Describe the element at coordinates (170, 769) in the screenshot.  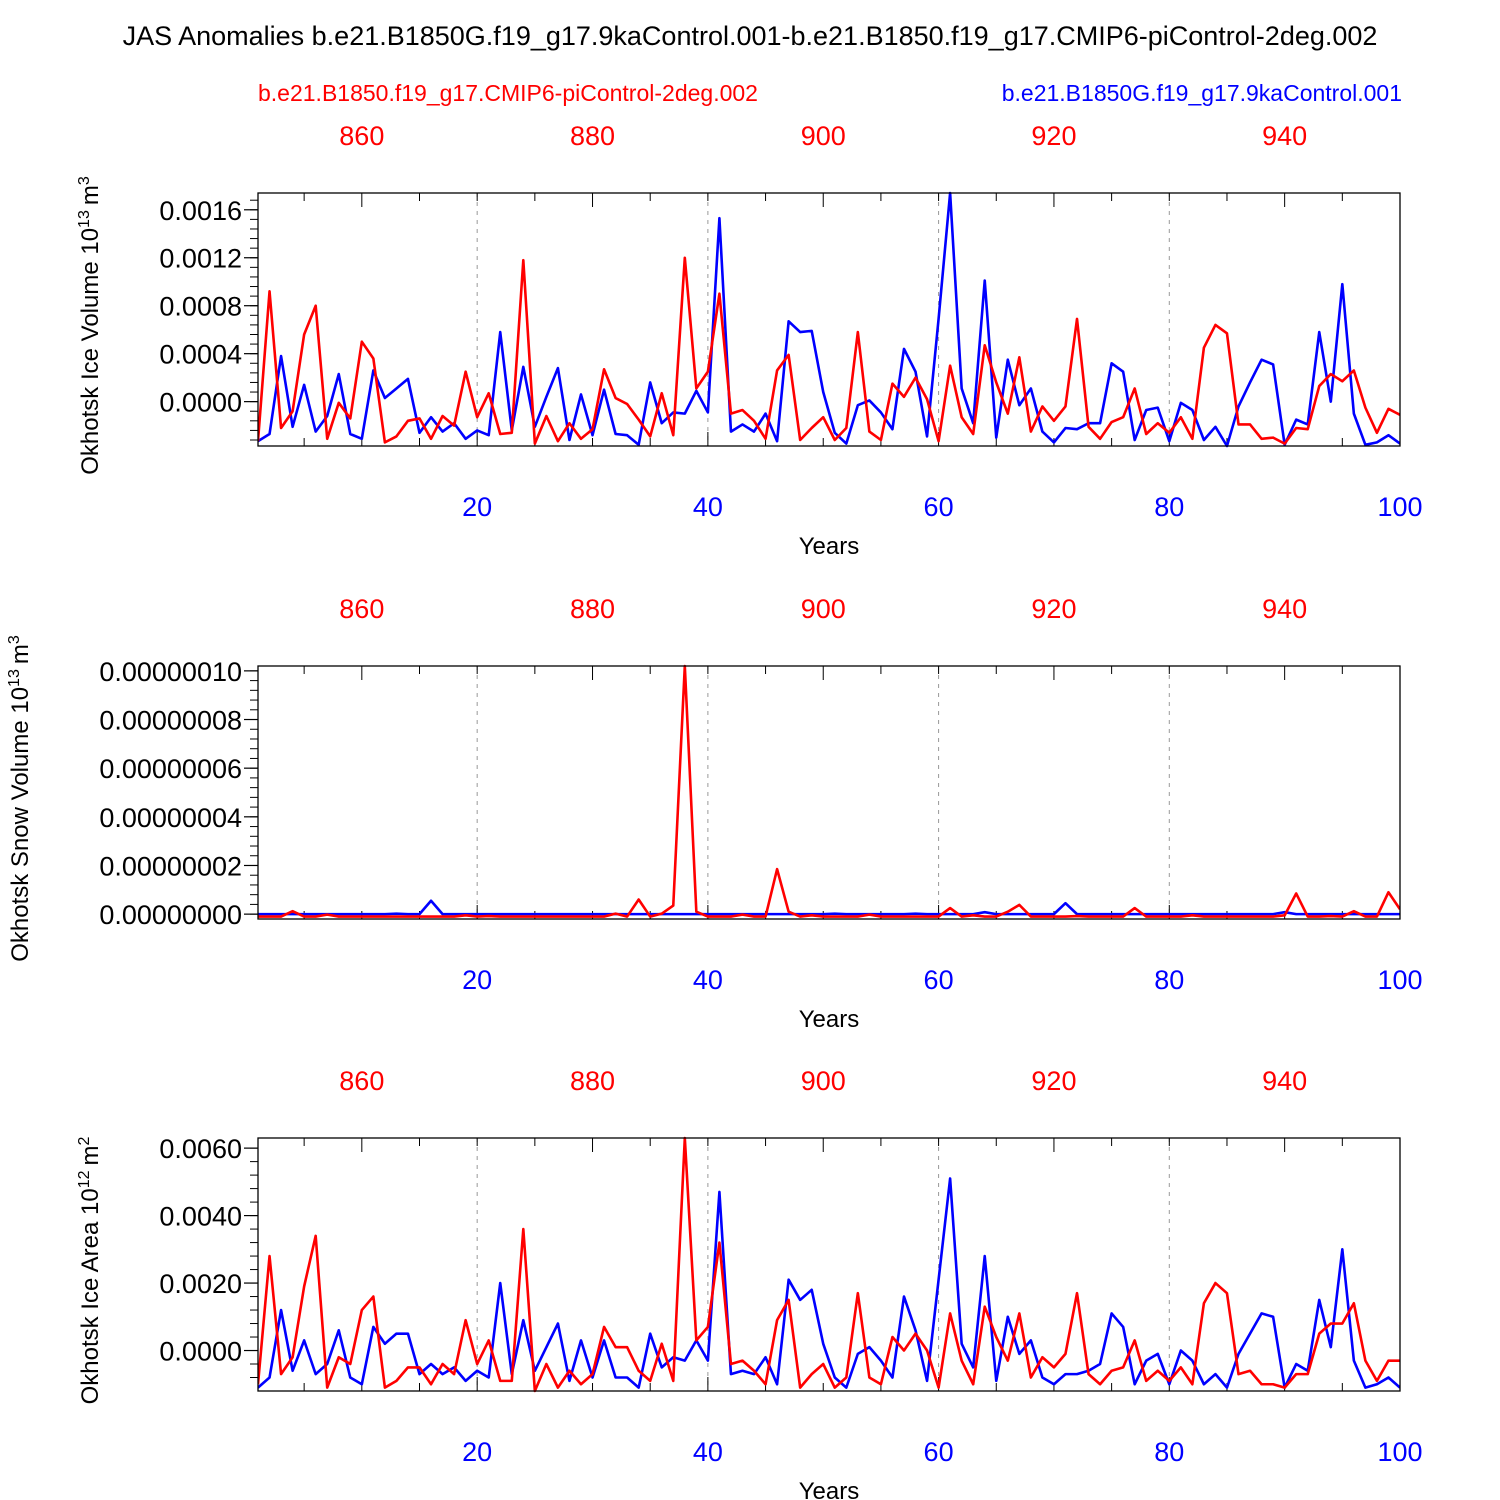
I see `y-tick-label: 0.00000006` at that location.